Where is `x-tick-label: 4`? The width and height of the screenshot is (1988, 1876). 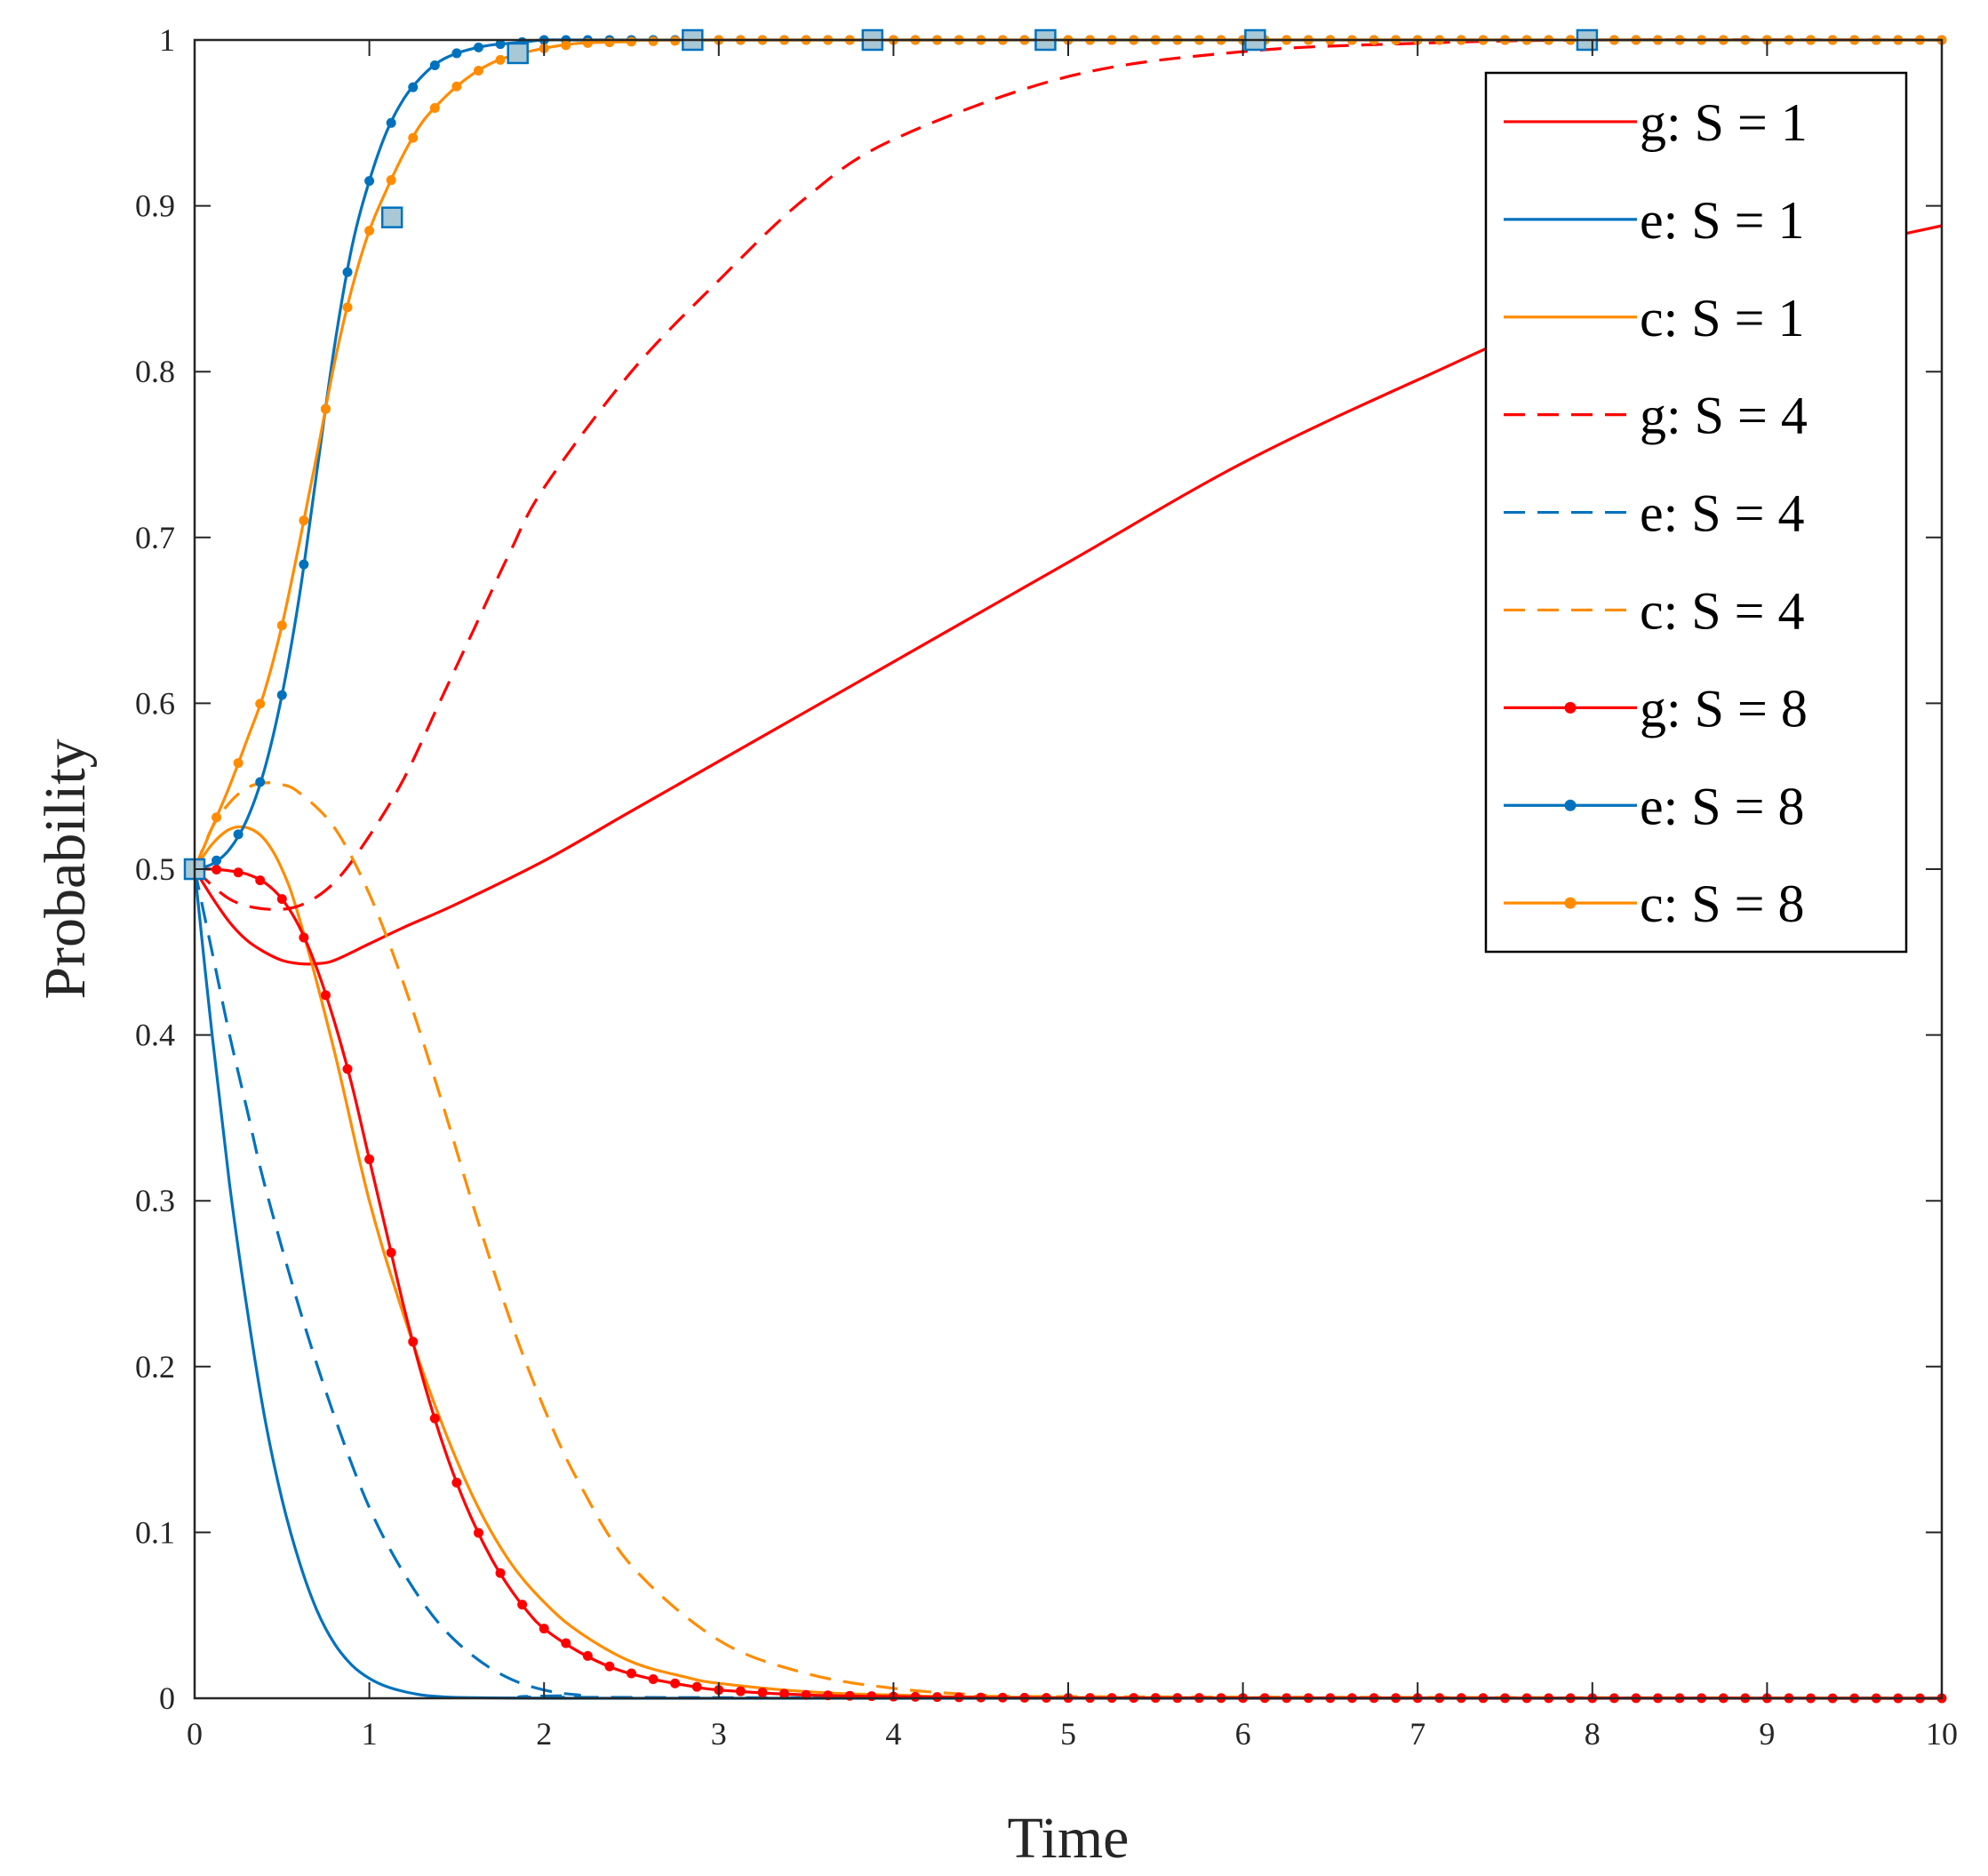 x-tick-label: 4 is located at coordinates (893, 1734).